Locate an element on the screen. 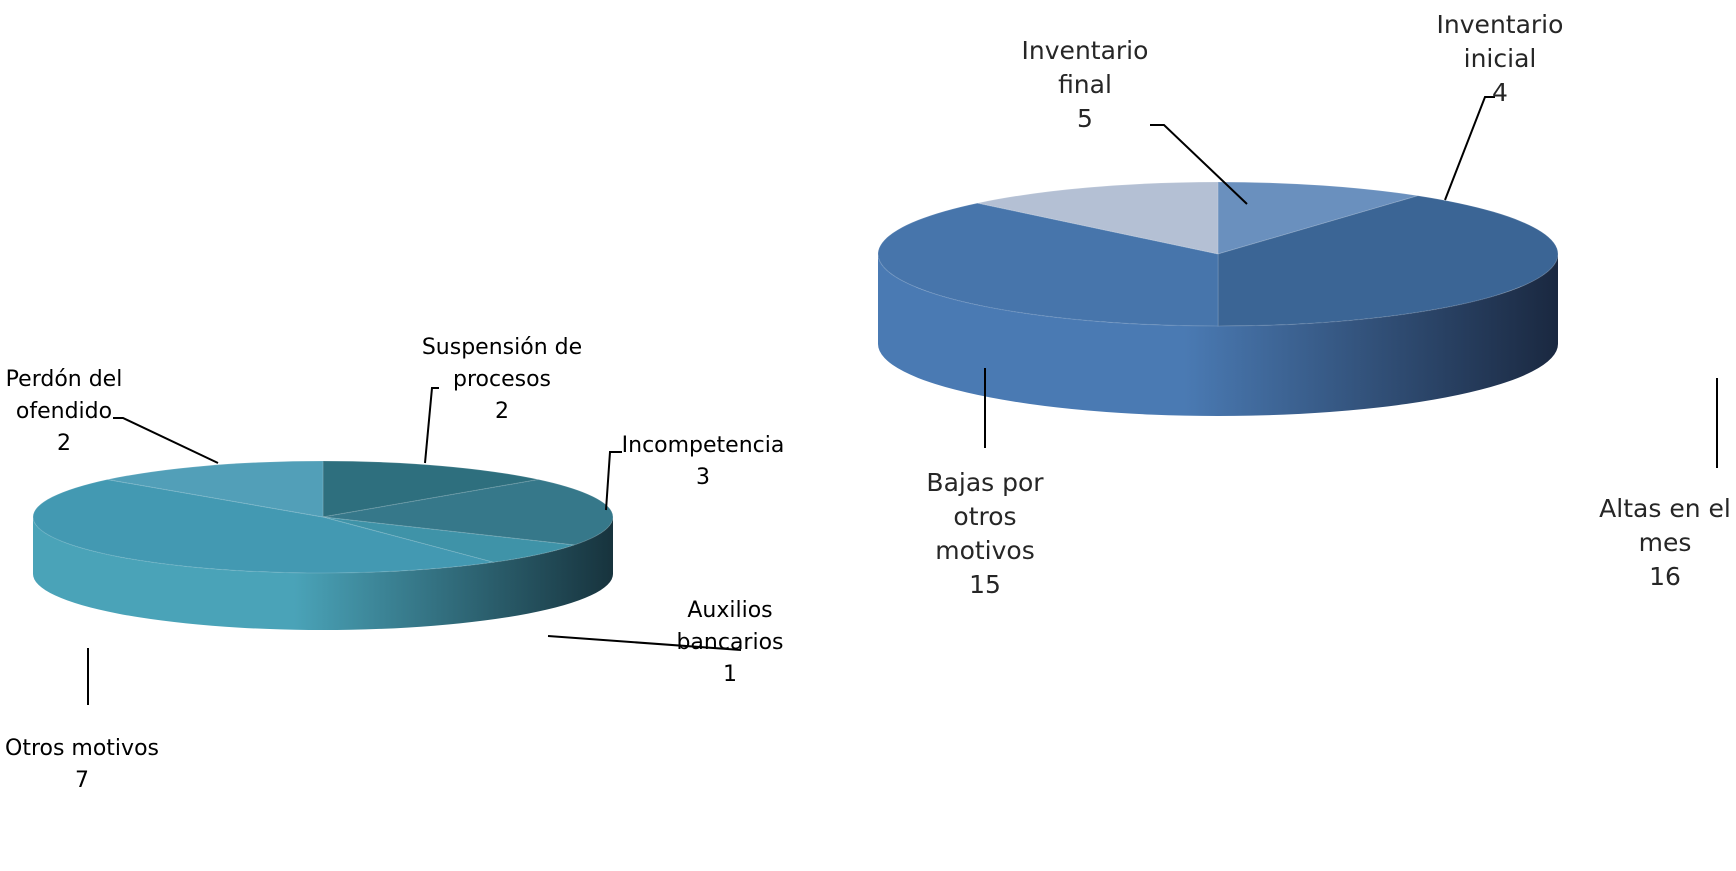  data-label-incompetencia: Incompetencia 3 is located at coordinates (703, 461).